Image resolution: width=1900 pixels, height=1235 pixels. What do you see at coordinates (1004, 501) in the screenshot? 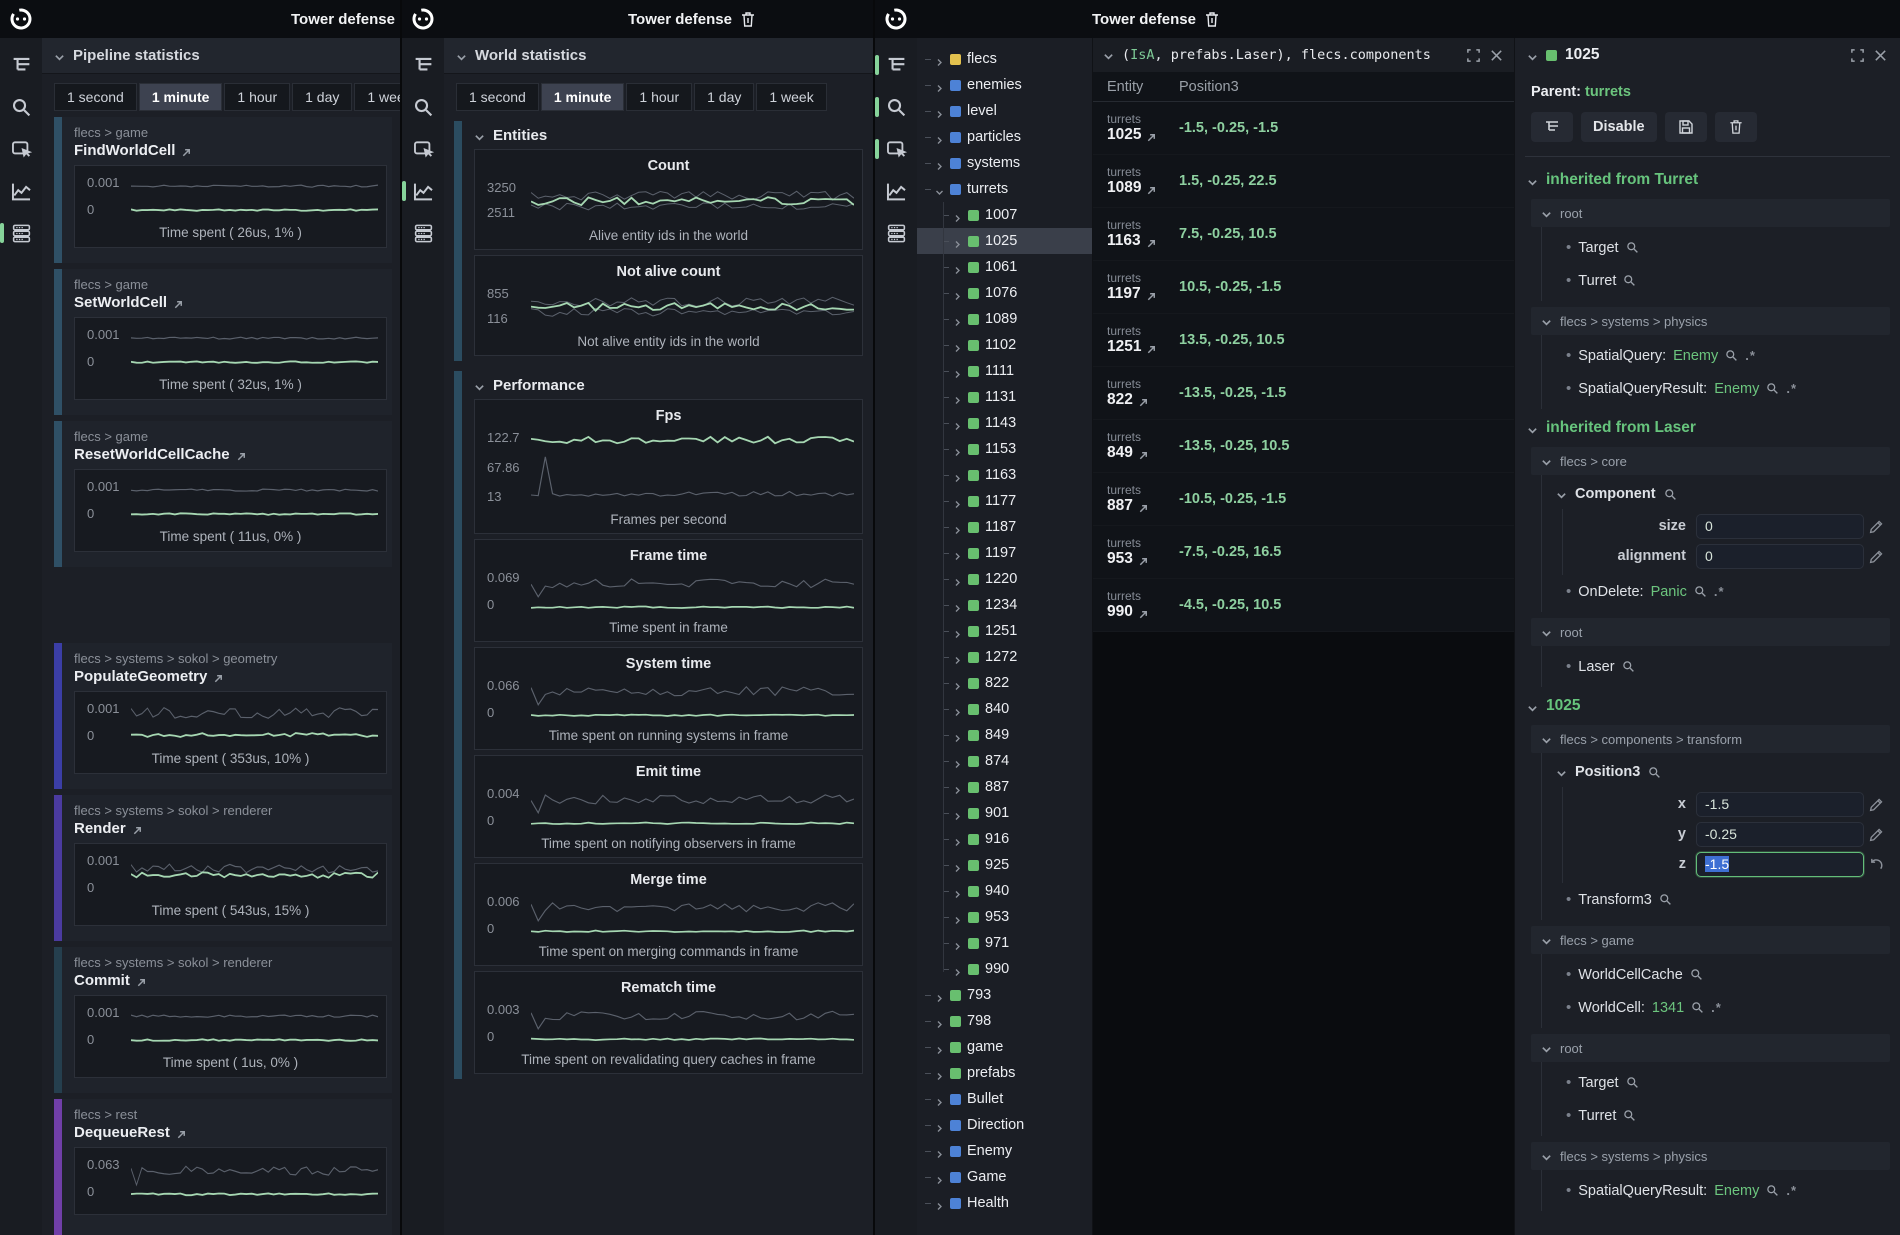
I see `tree-item-1177: 1177` at bounding box center [1004, 501].